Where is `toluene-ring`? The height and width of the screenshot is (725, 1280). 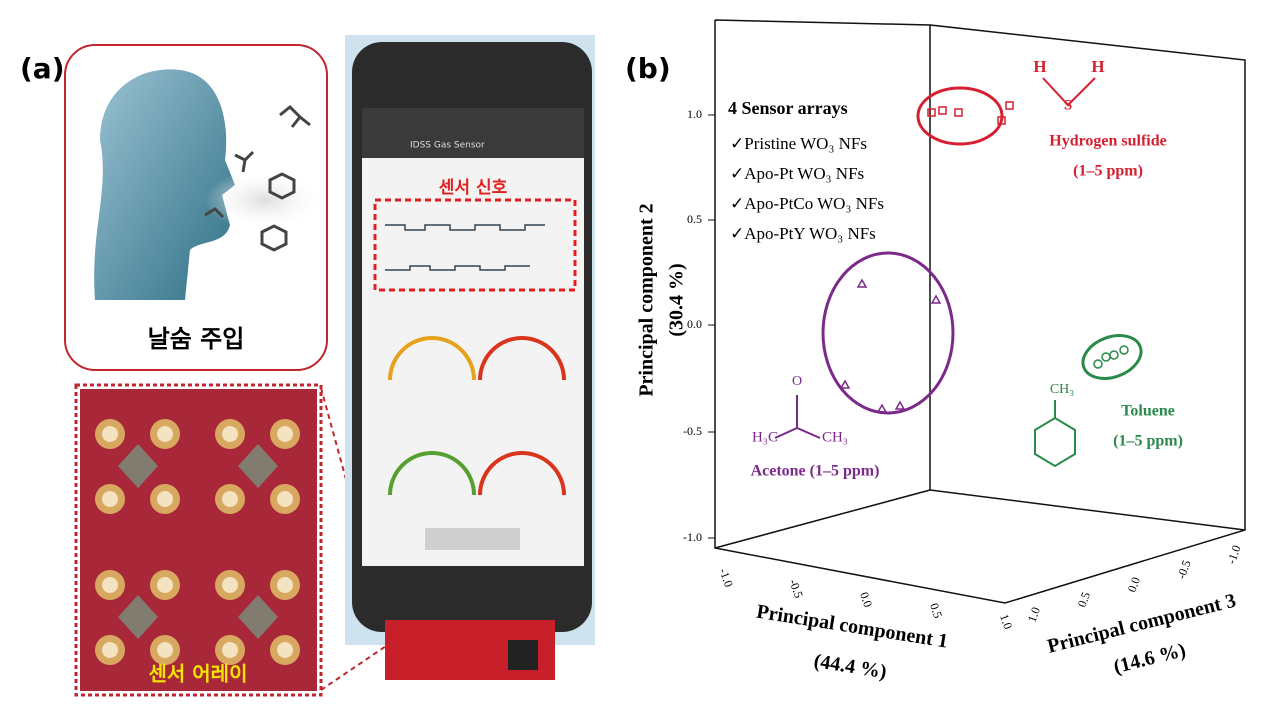
toluene-ring is located at coordinates (1055, 442).